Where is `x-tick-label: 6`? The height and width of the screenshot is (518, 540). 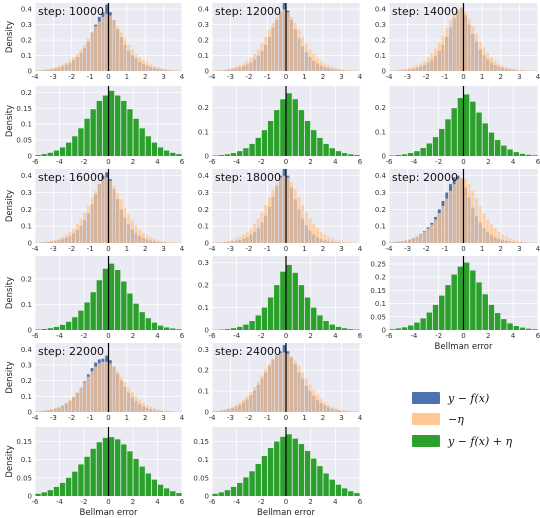
x-tick-label: 6 is located at coordinates (182, 162).